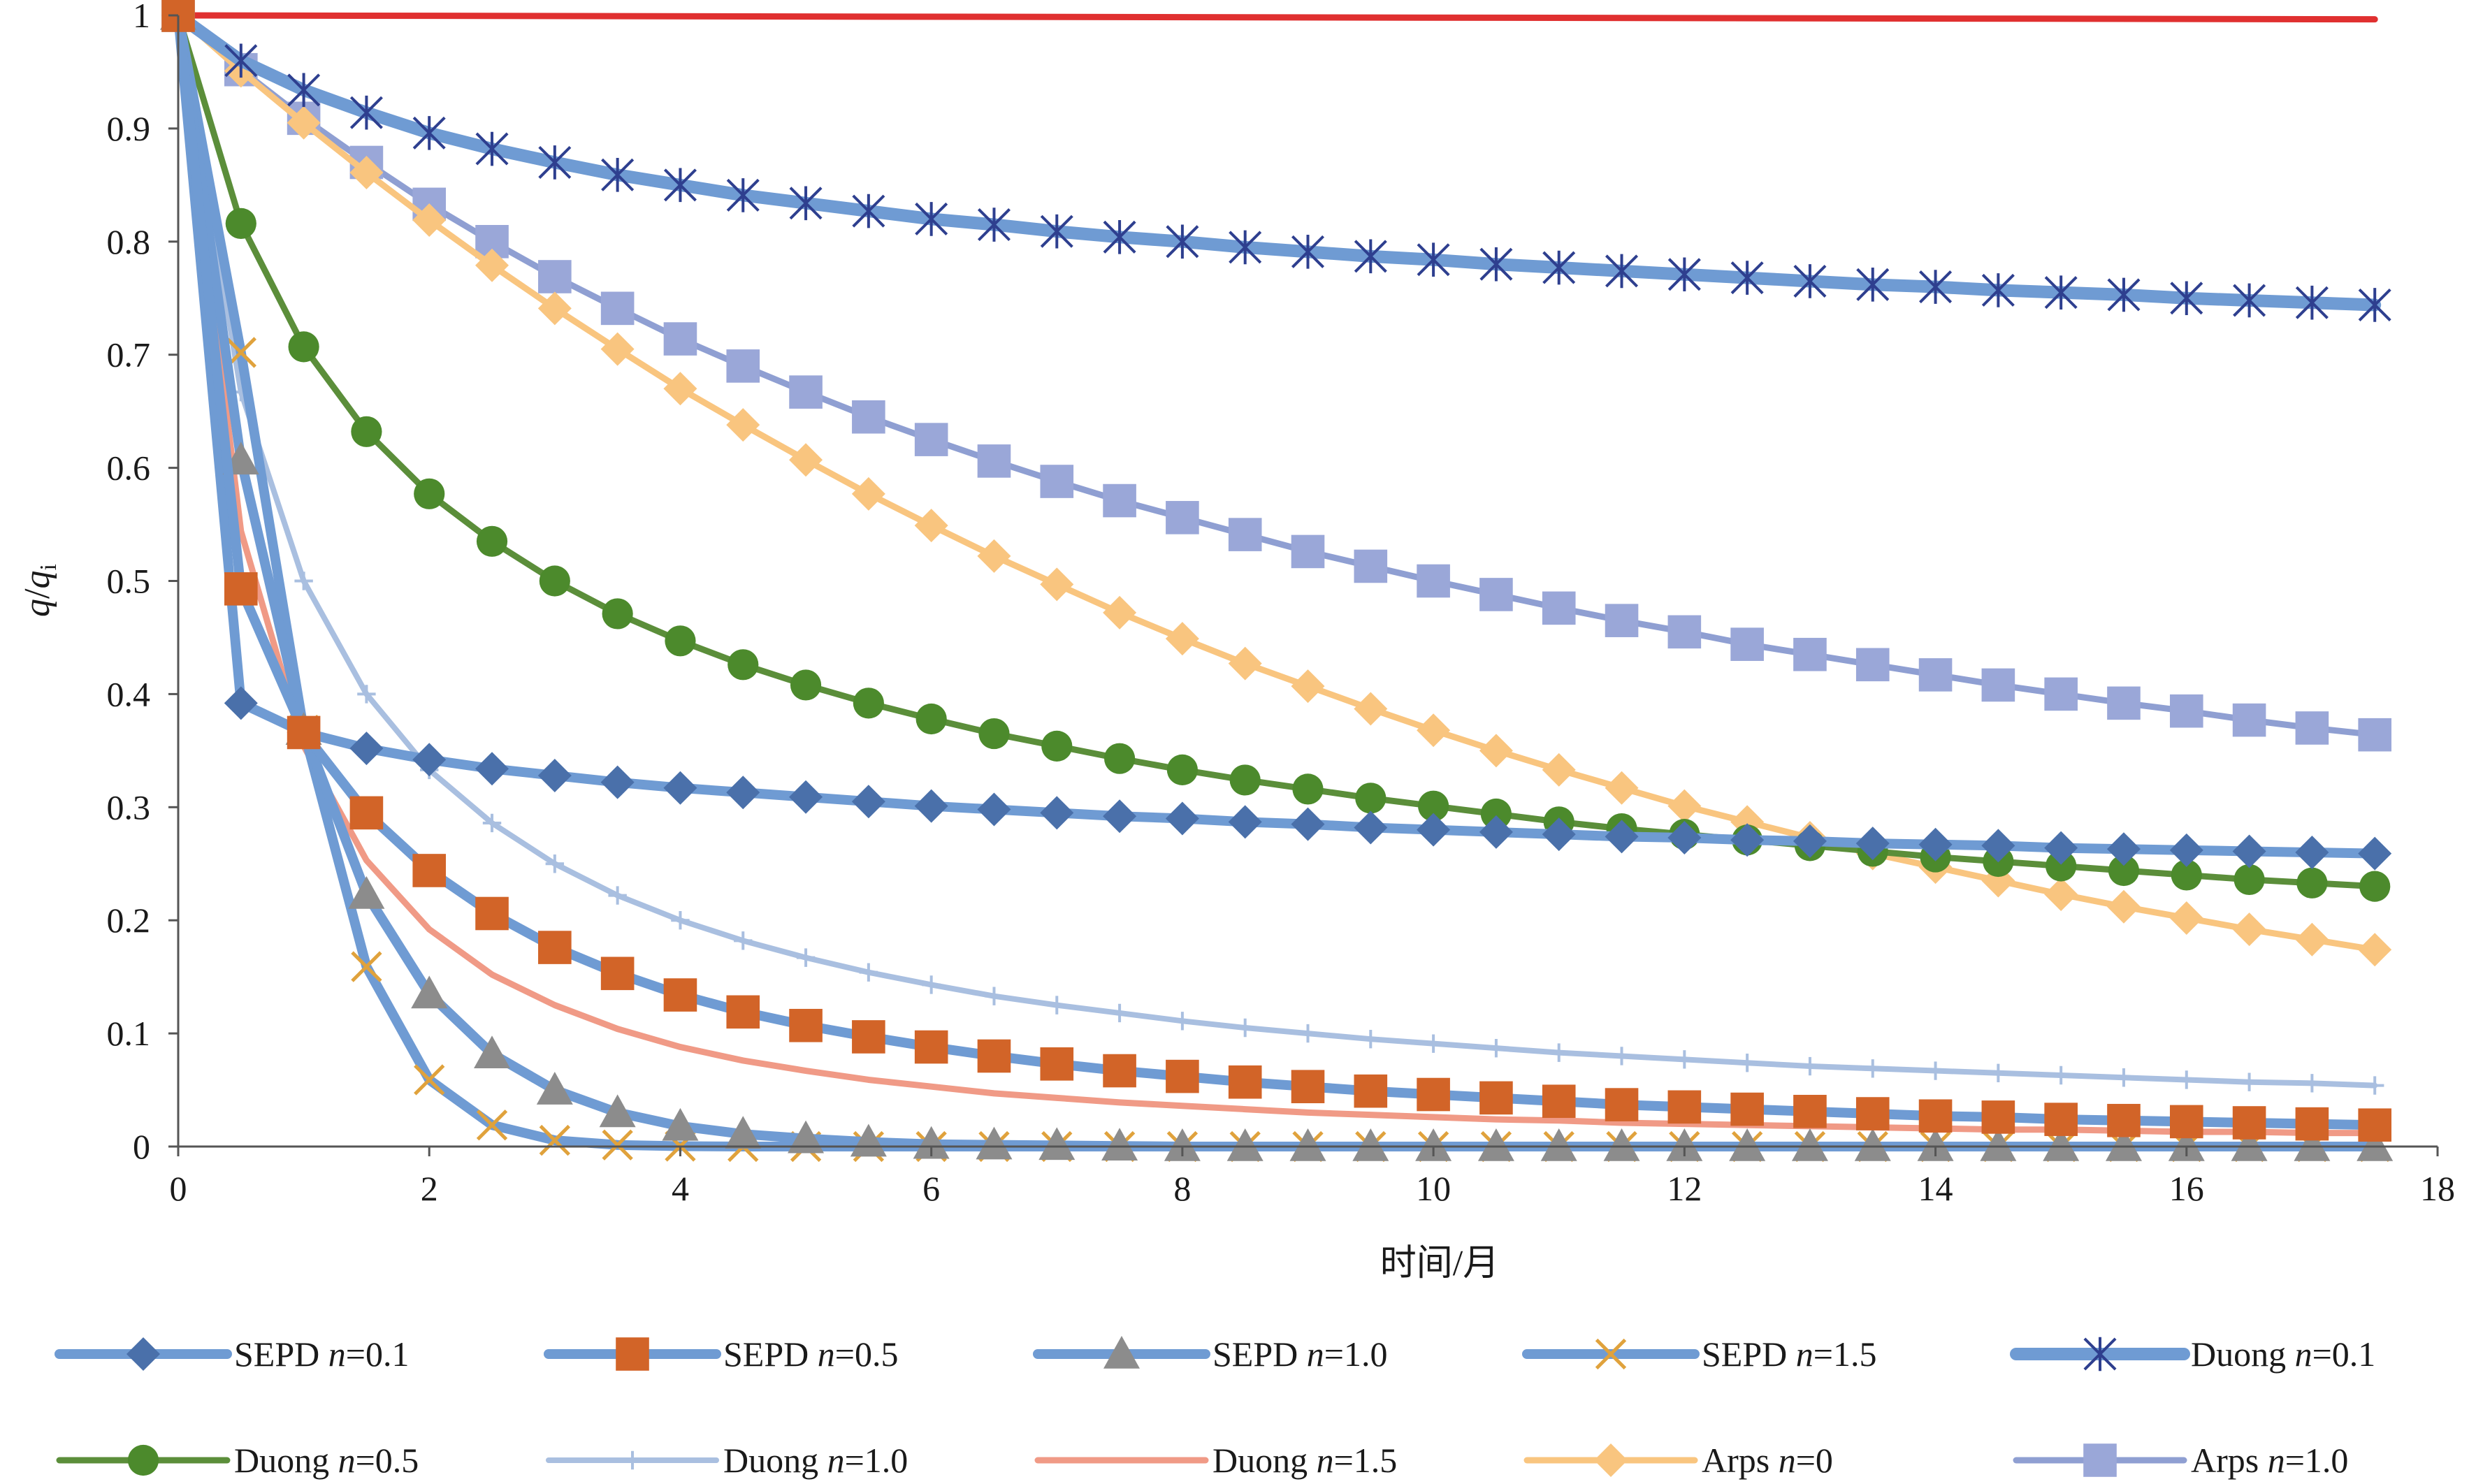 This screenshot has width=2476, height=1484. I want to click on y-tick-label: 0, so click(141, 1146).